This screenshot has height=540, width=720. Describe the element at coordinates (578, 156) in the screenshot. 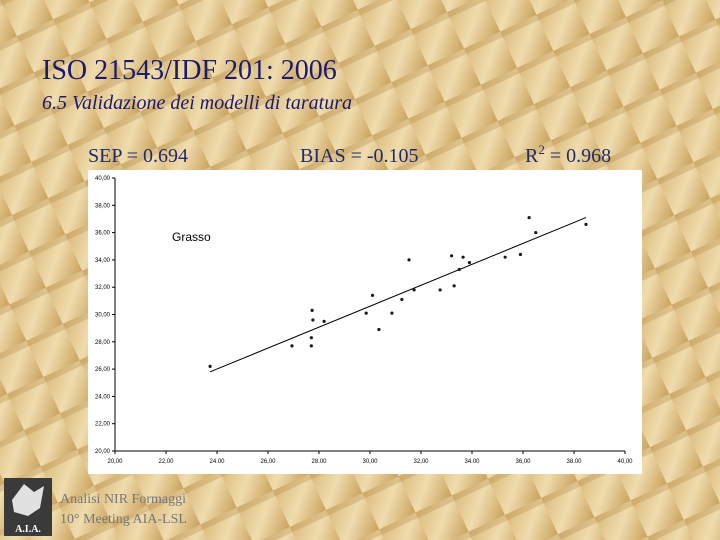

I see `r2-rest: = 0.968` at that location.